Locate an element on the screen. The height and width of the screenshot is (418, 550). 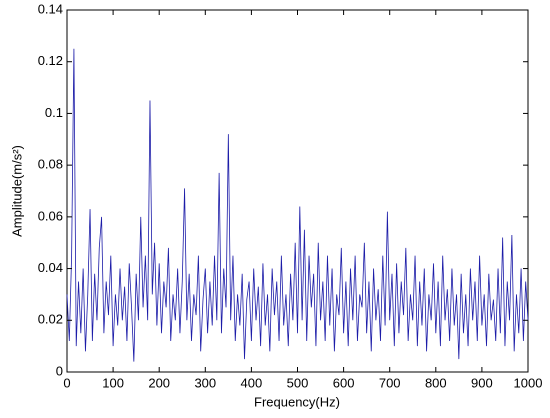
y-tick-label: 0.02 is located at coordinates (50, 319).